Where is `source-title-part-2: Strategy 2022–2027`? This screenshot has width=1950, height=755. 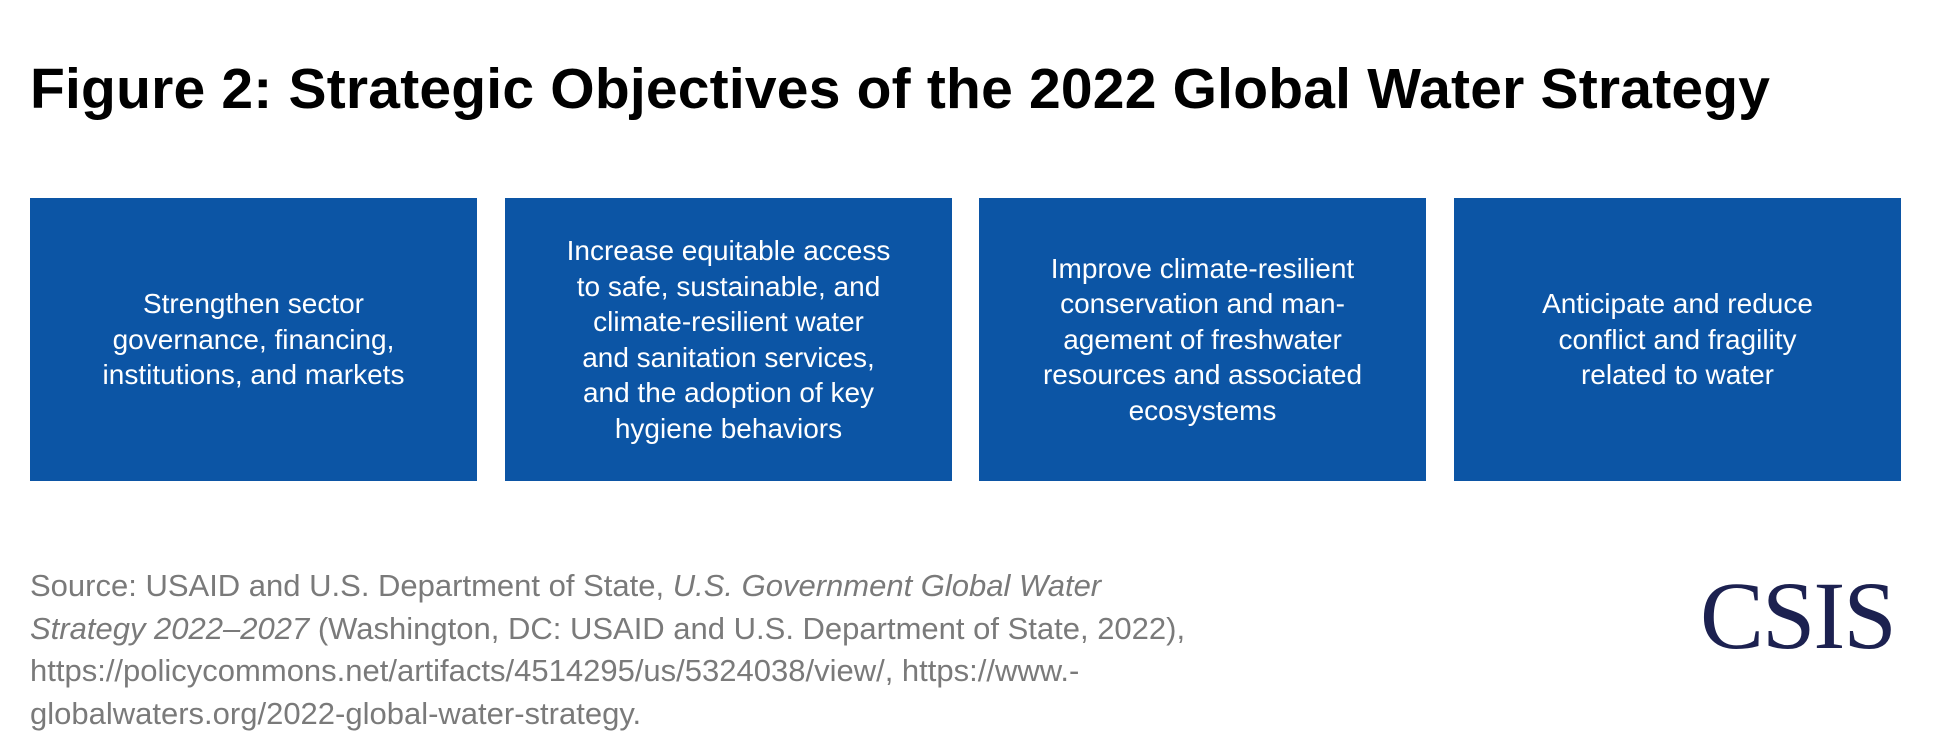 source-title-part-2: Strategy 2022–2027 is located at coordinates (170, 628).